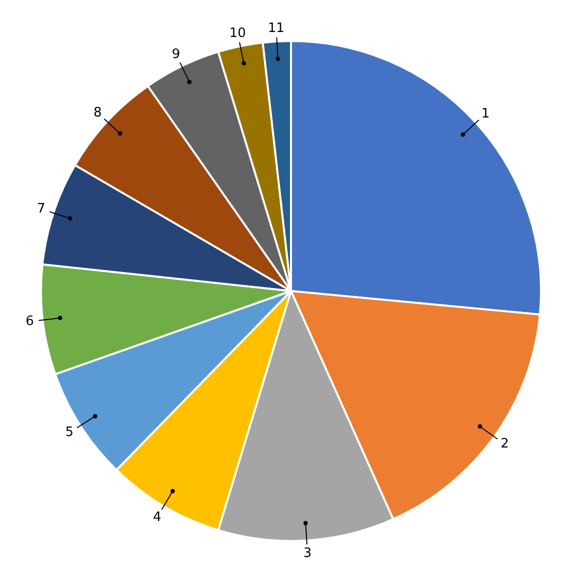 The height and width of the screenshot is (570, 570). What do you see at coordinates (504, 444) in the screenshot?
I see `slice-label: 2` at bounding box center [504, 444].